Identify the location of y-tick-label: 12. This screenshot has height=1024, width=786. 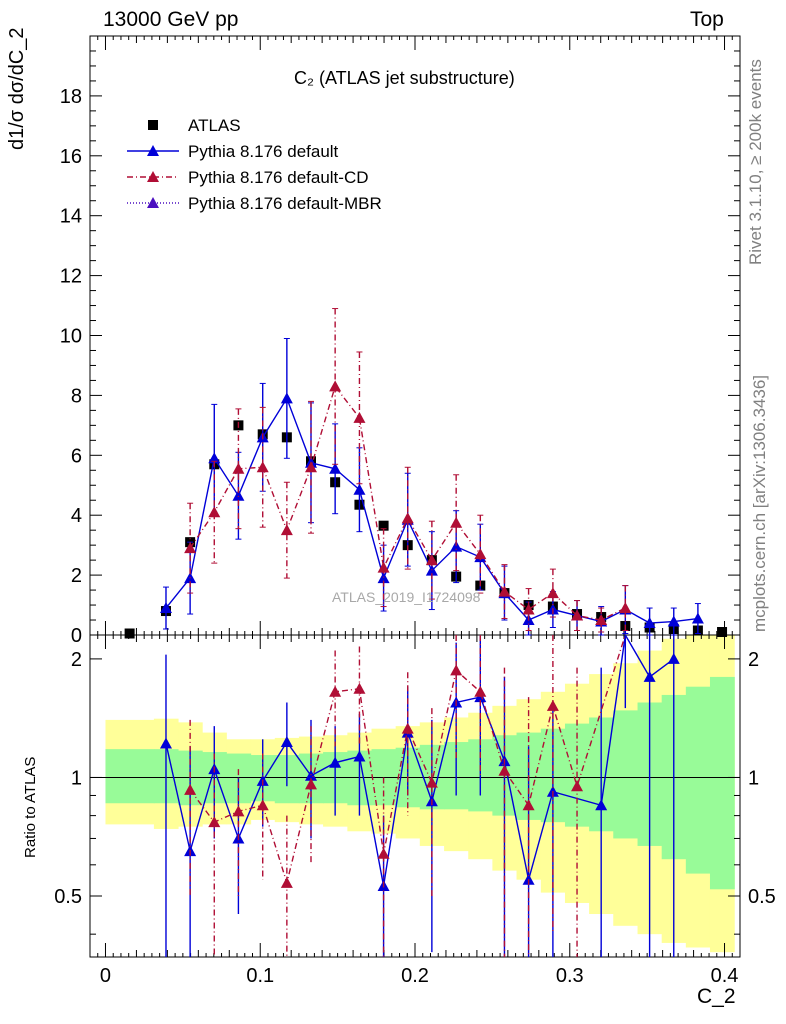
(71, 277).